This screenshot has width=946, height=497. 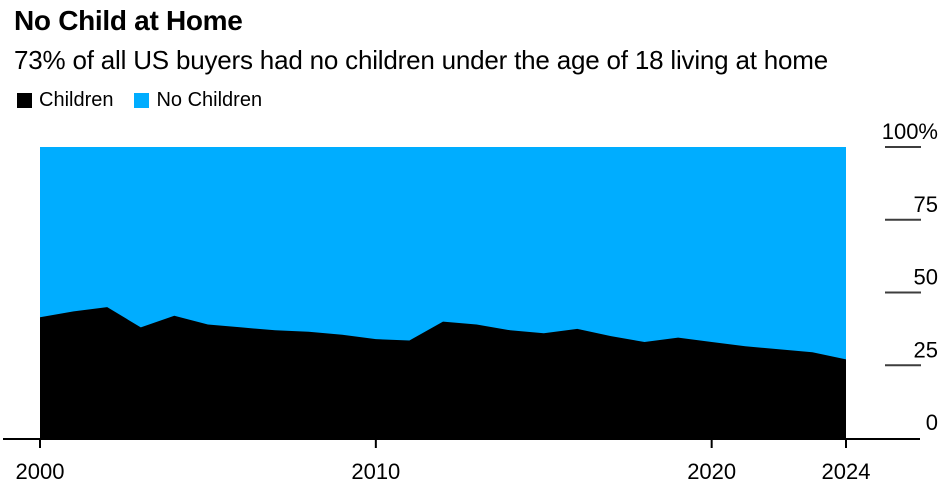 What do you see at coordinates (926, 204) in the screenshot?
I see `y-tick-label: 75` at bounding box center [926, 204].